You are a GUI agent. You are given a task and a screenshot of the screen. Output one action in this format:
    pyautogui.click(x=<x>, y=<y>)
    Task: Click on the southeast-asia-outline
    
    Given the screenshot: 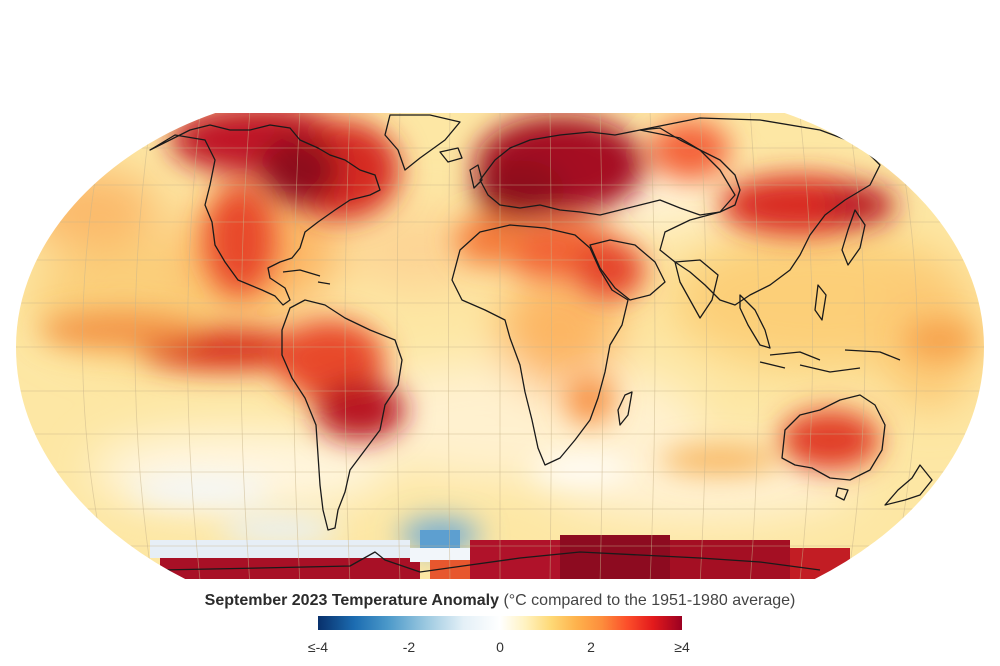 What is the action you would take?
    pyautogui.click(x=755, y=321)
    